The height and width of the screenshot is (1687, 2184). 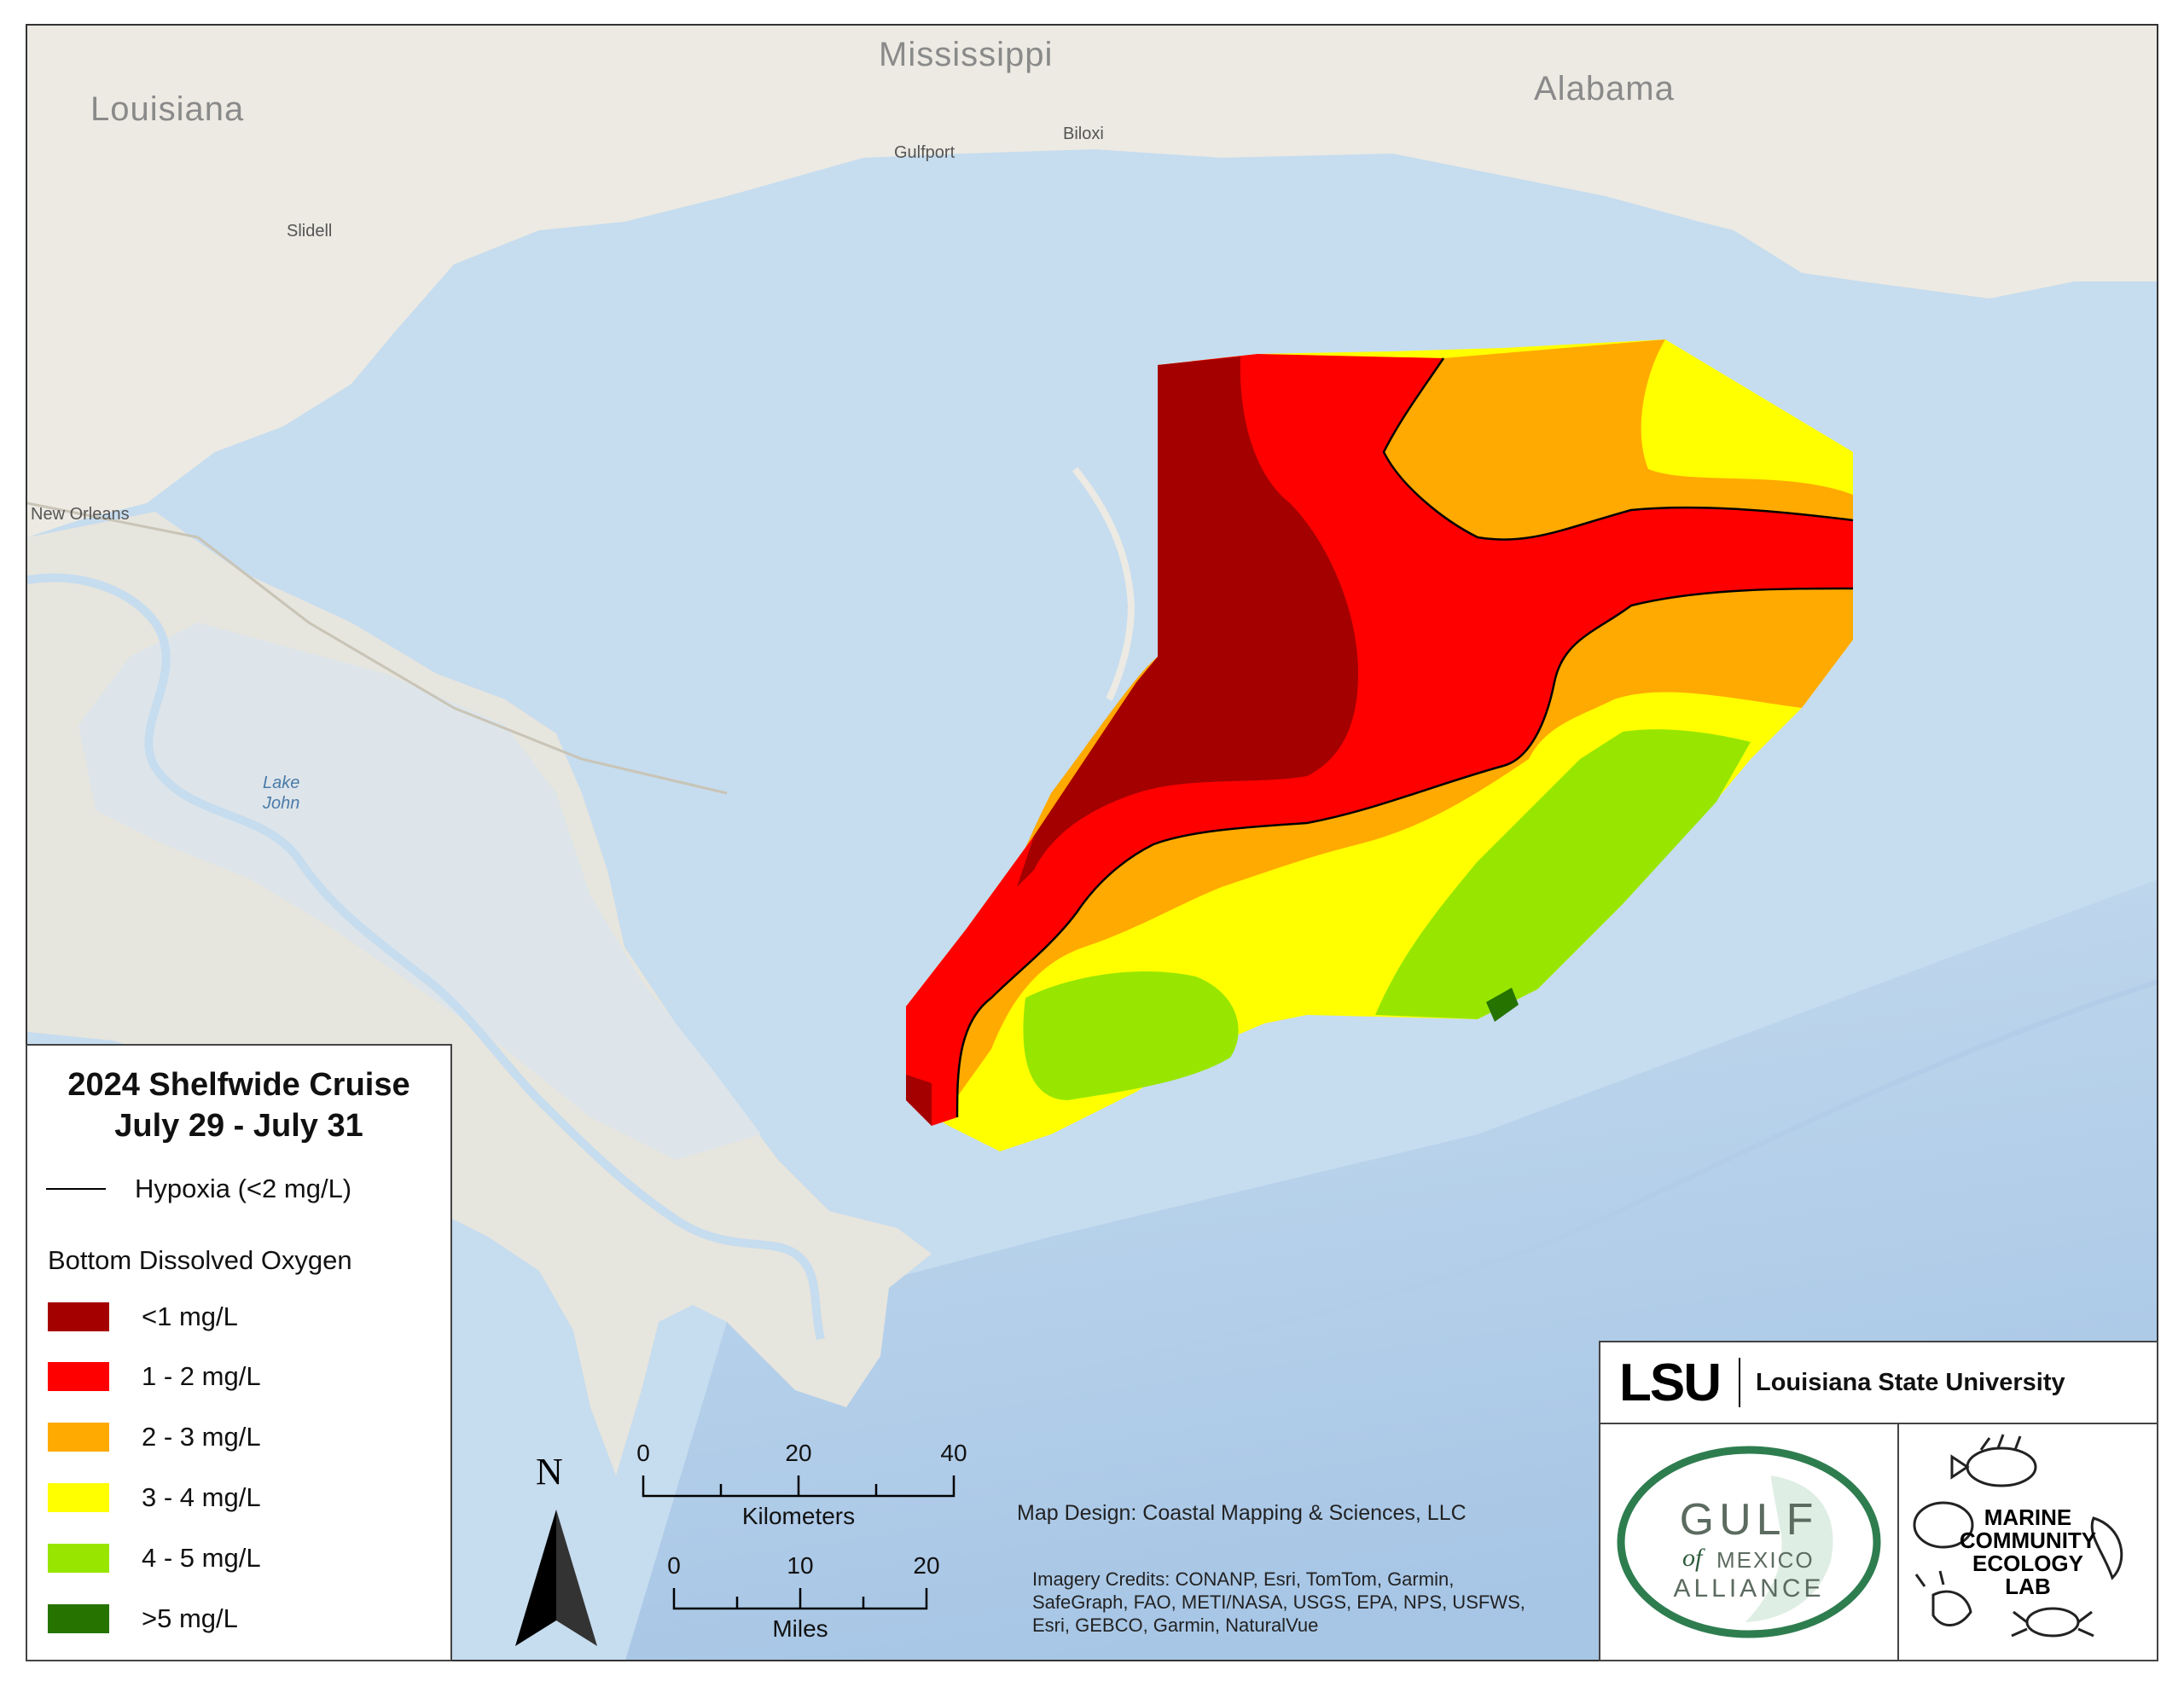 I want to click on lsu-name: Louisiana State University, so click(x=1910, y=1382).